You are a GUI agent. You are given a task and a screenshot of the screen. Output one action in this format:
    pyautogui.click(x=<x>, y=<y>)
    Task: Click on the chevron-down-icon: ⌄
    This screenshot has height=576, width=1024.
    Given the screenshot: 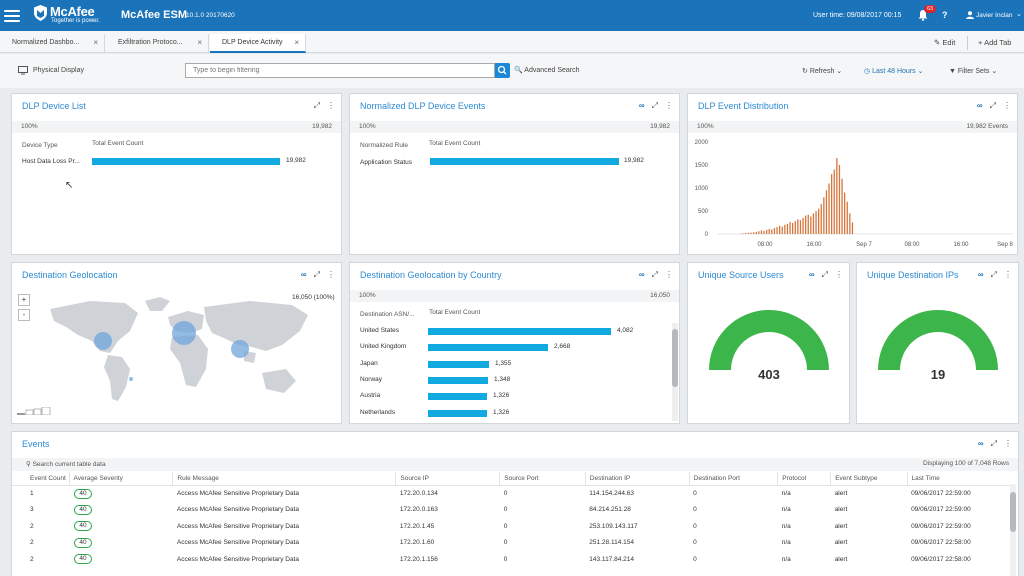 What is the action you would take?
    pyautogui.click(x=1019, y=14)
    